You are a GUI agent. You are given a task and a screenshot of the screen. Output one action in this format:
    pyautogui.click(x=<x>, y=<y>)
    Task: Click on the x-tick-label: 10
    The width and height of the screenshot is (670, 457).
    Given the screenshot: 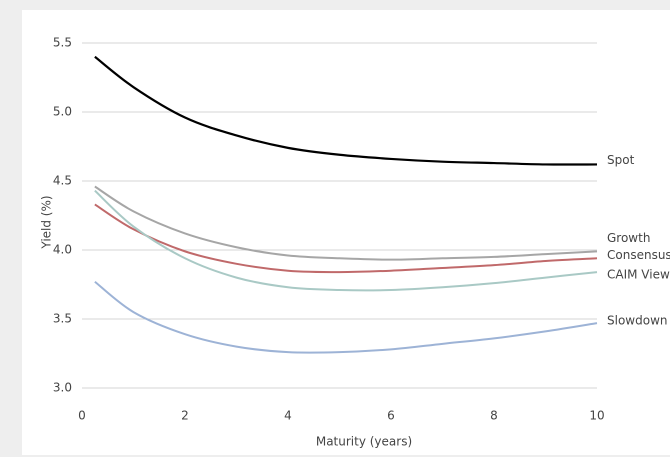 What is the action you would take?
    pyautogui.click(x=596, y=416)
    